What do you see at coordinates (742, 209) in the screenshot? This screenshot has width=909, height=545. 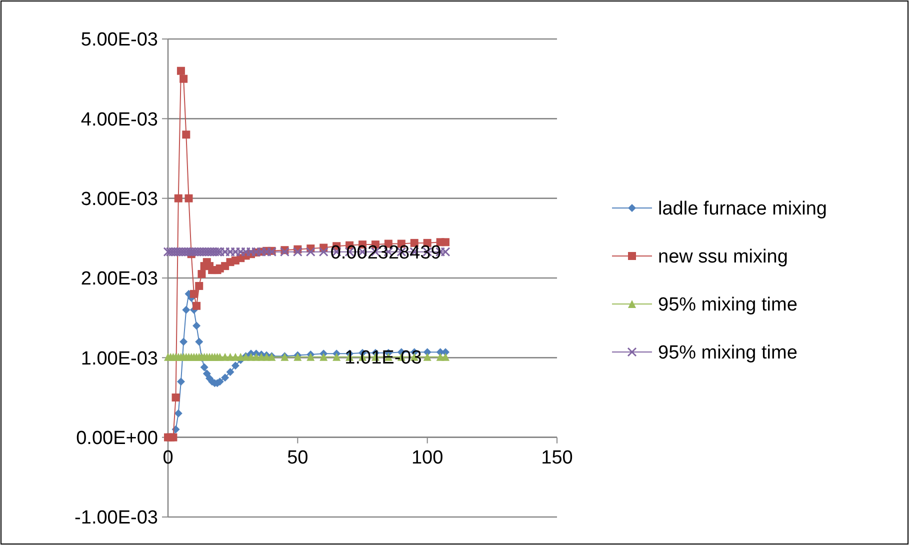 I see `legend-label: ladle furnace mixing` at bounding box center [742, 209].